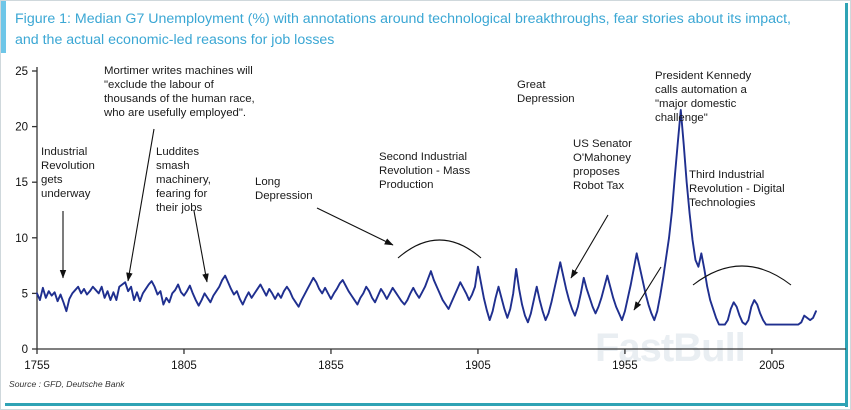  Describe the element at coordinates (21, 183) in the screenshot. I see `svg-text: 15` at that location.